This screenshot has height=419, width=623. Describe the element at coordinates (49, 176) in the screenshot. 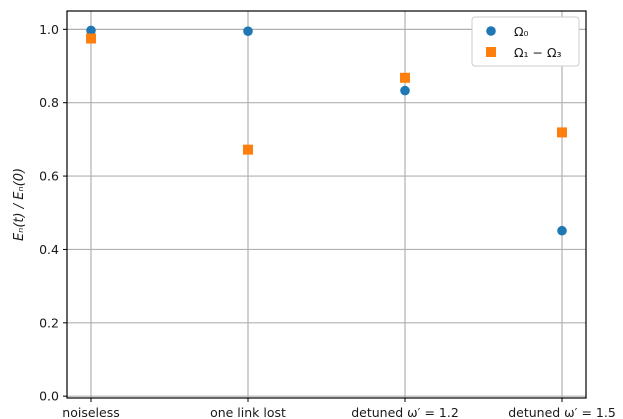

I see `y-tick-label: 0.6` at that location.